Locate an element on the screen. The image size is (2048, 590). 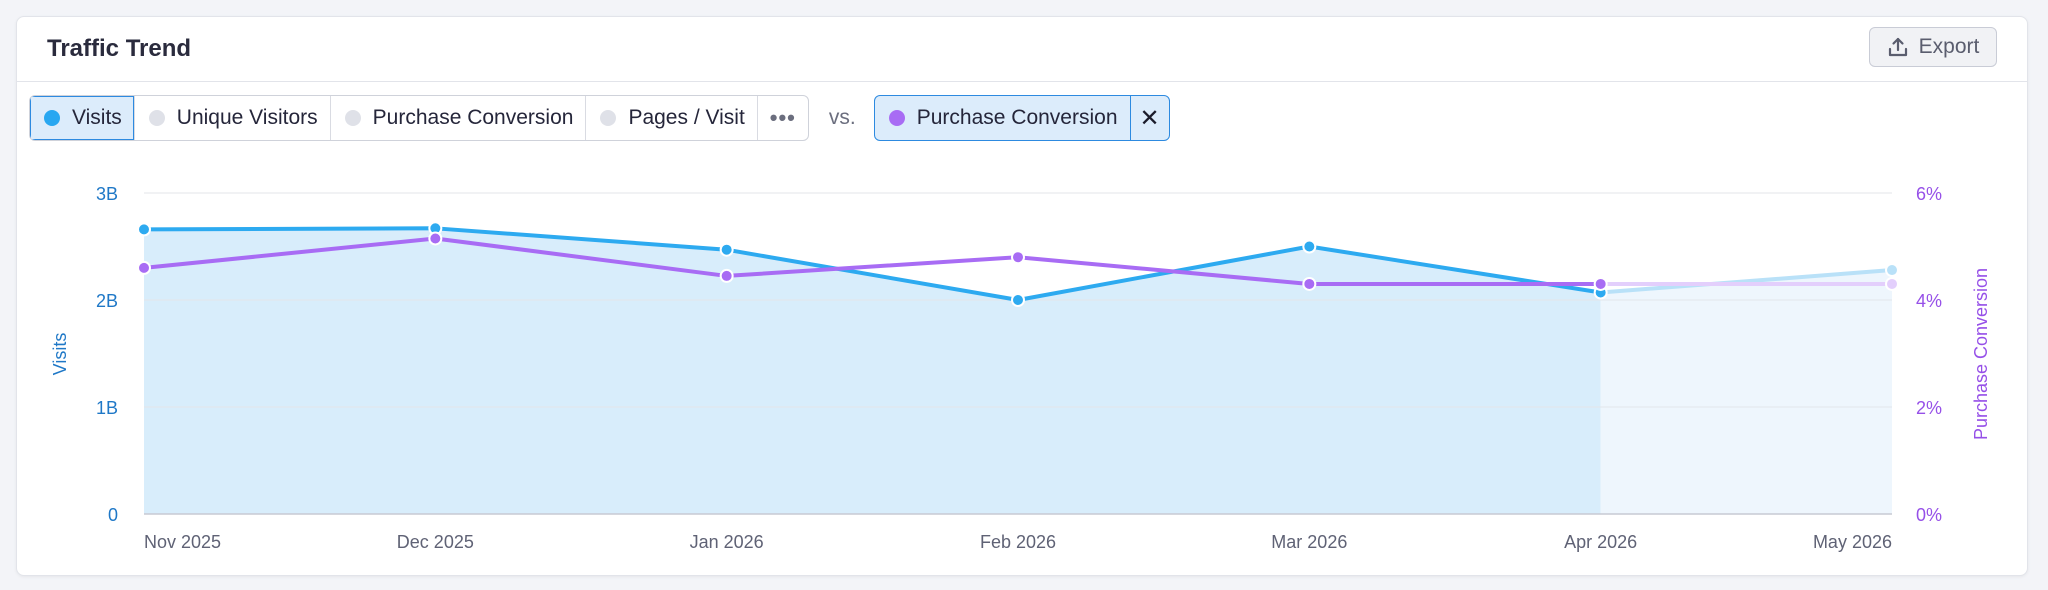
metric-label: Visits is located at coordinates (97, 117).